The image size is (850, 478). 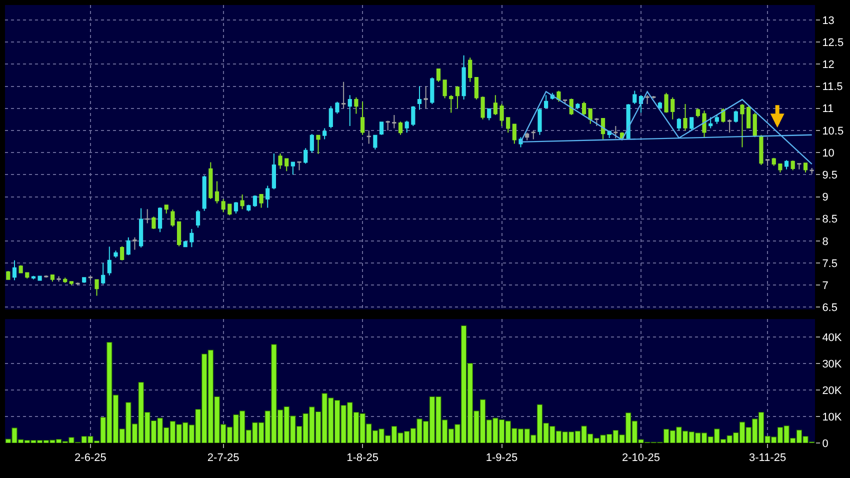 What do you see at coordinates (828, 109) in the screenshot?
I see `y-tick-label: 11` at bounding box center [828, 109].